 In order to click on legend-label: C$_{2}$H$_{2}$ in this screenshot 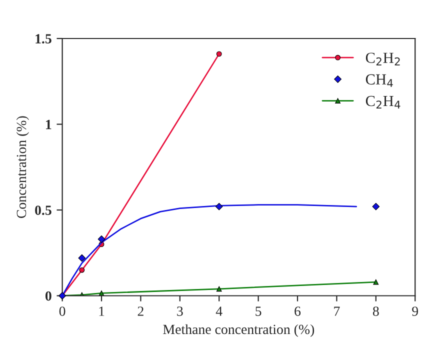, I will do `click(383, 59)`.